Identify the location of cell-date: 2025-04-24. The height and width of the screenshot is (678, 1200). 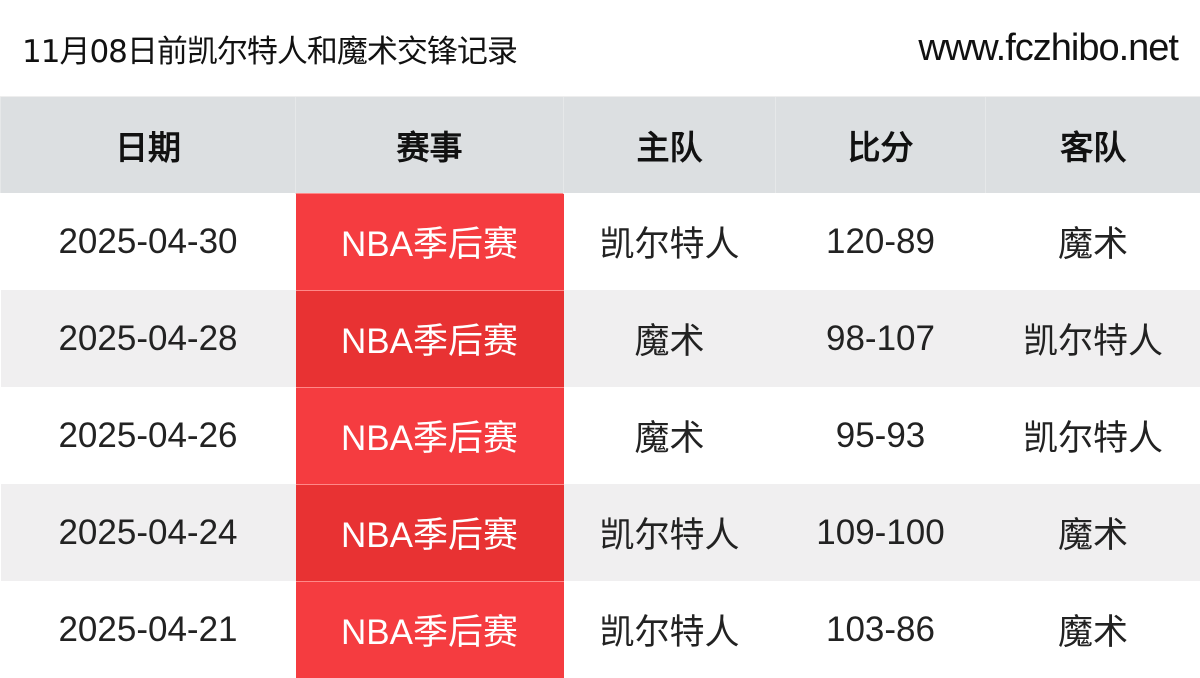
(148, 532).